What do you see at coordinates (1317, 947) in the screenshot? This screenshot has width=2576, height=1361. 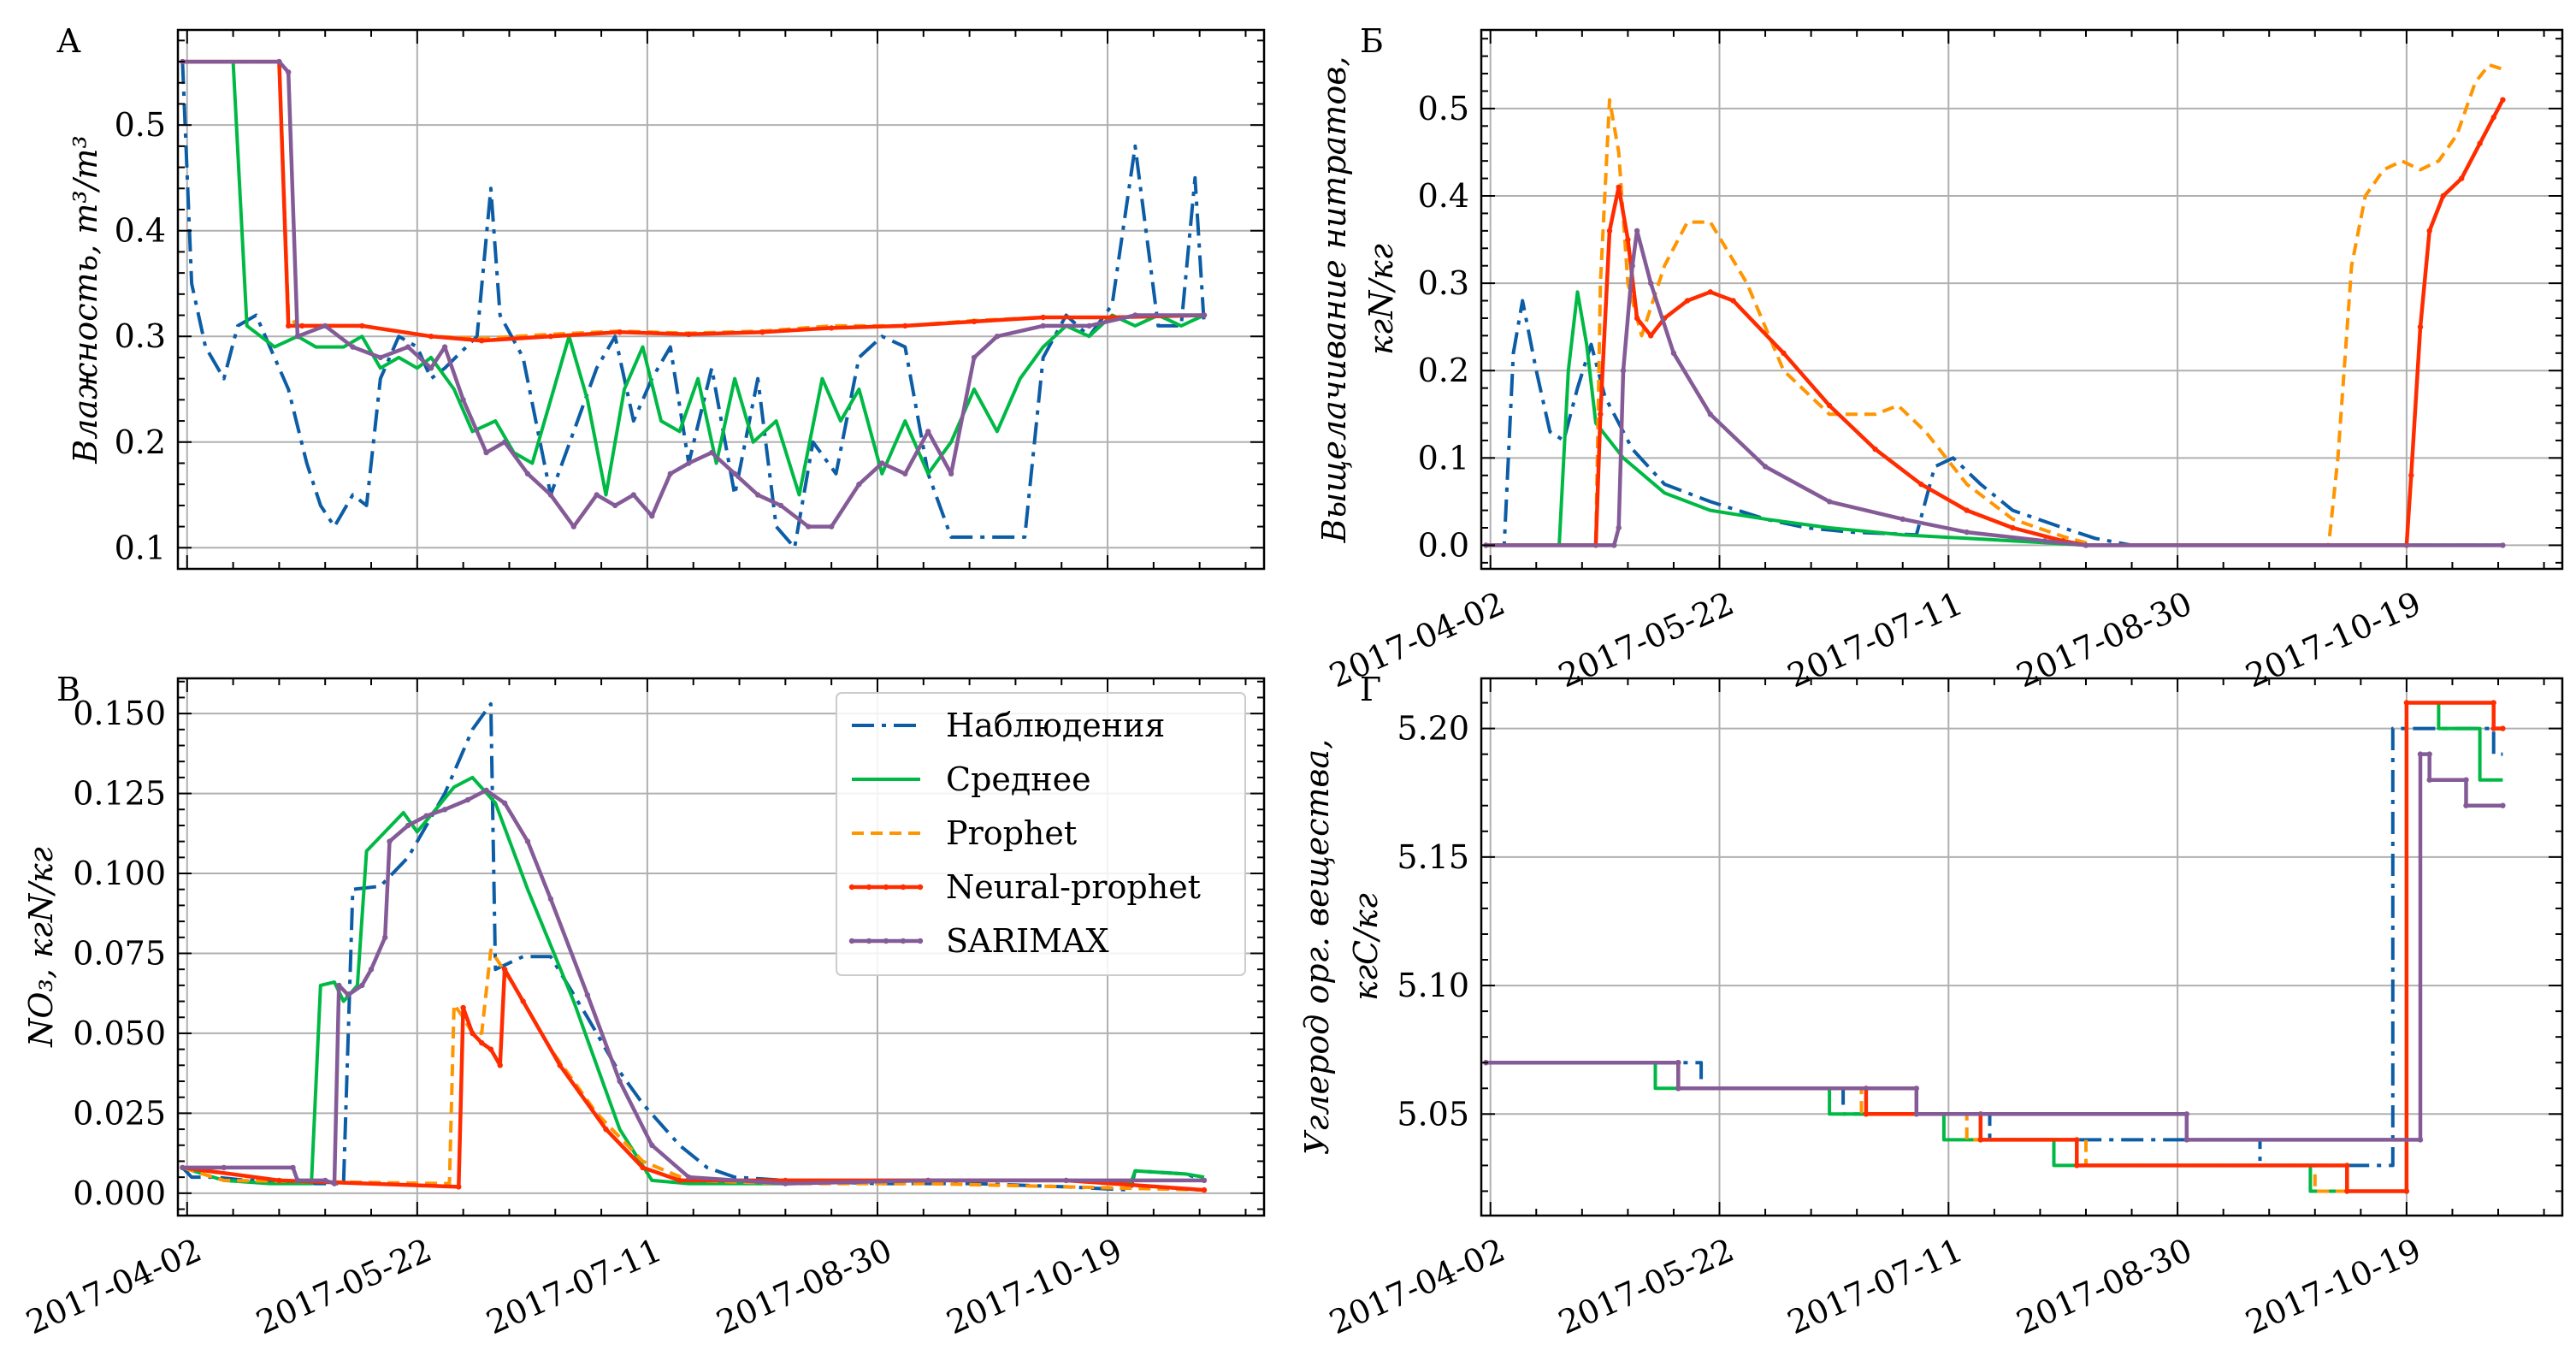 I see `y-axis-label: Углерод орг. вещества,` at bounding box center [1317, 947].